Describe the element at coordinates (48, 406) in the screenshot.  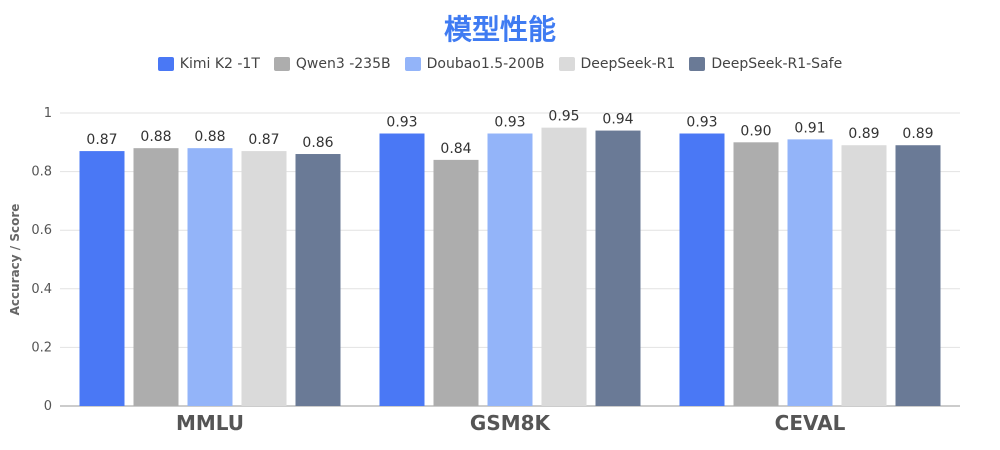
I see `y-tick-label: 0` at that location.